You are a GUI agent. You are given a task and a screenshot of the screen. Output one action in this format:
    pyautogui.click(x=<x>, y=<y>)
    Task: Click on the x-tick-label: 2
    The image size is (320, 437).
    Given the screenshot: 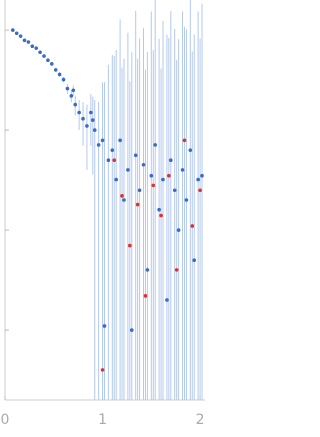 What is the action you would take?
    pyautogui.click(x=200, y=420)
    